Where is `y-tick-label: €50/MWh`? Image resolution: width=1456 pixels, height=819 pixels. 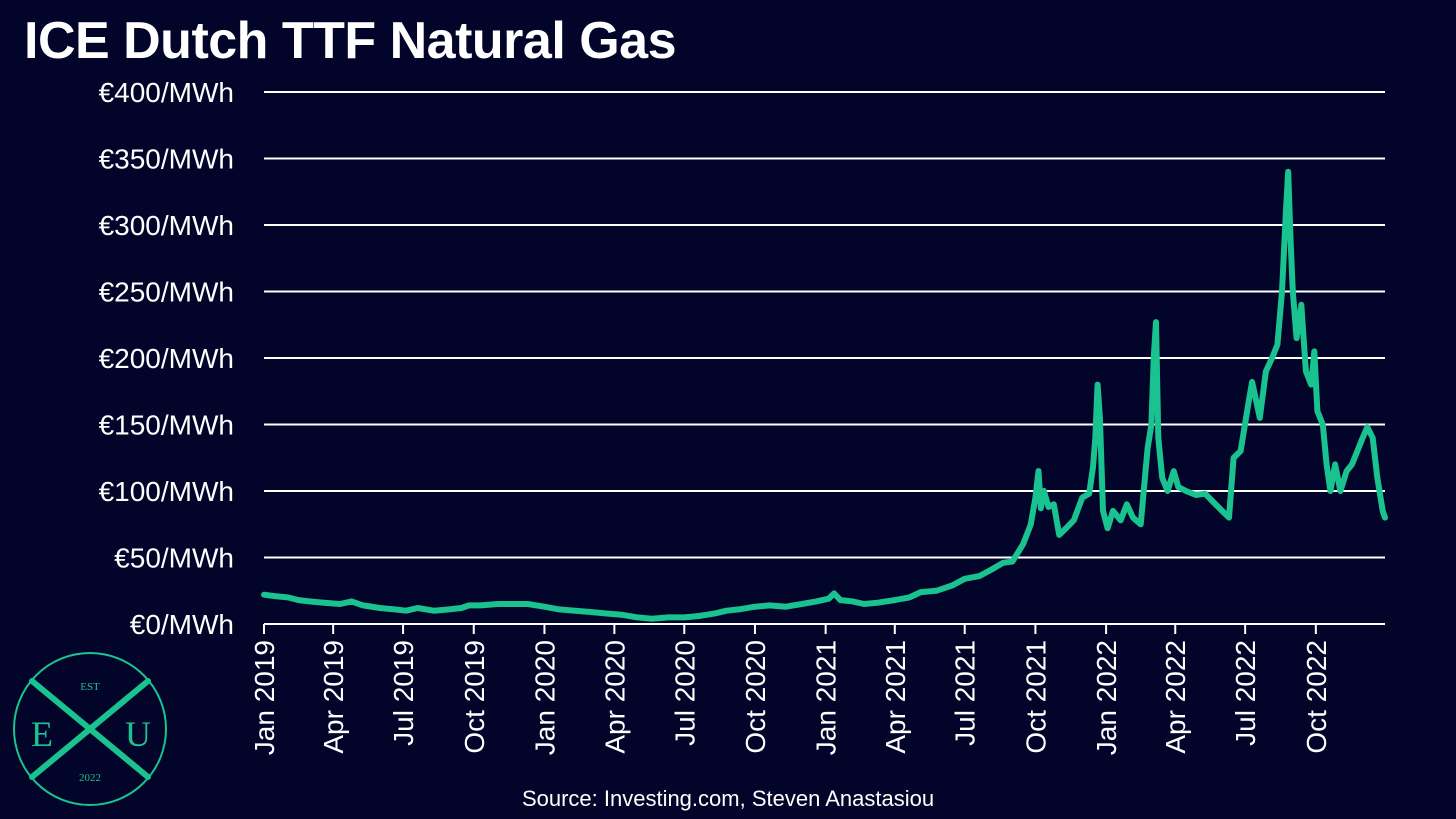 y-tick-label: €50/MWh is located at coordinates (174, 558).